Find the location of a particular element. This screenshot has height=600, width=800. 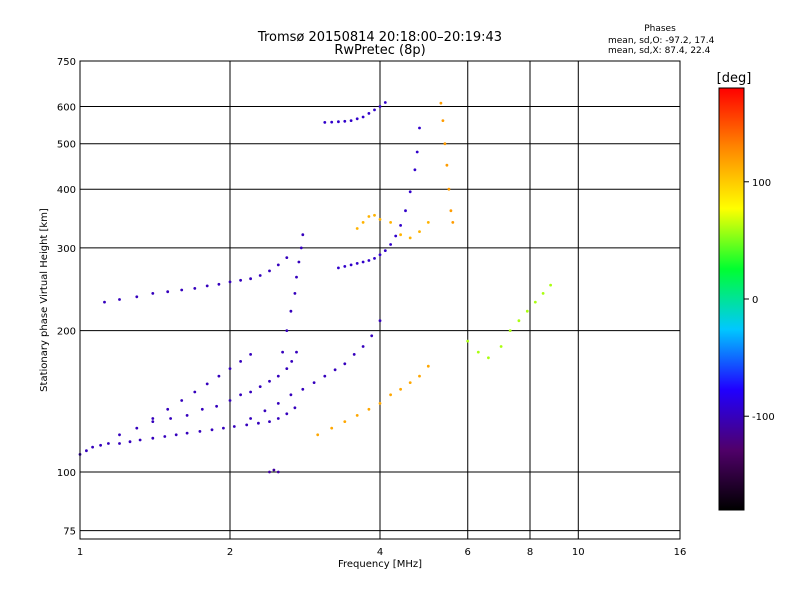

chart-title: Tromsø 20150814 20:18:00–20:19:43 is located at coordinates (379, 37).